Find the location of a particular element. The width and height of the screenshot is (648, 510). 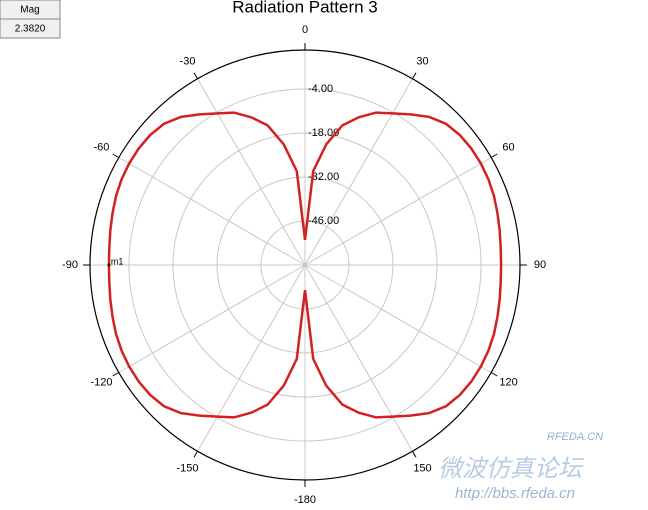

angle-tick-label: 90 is located at coordinates (540, 265).